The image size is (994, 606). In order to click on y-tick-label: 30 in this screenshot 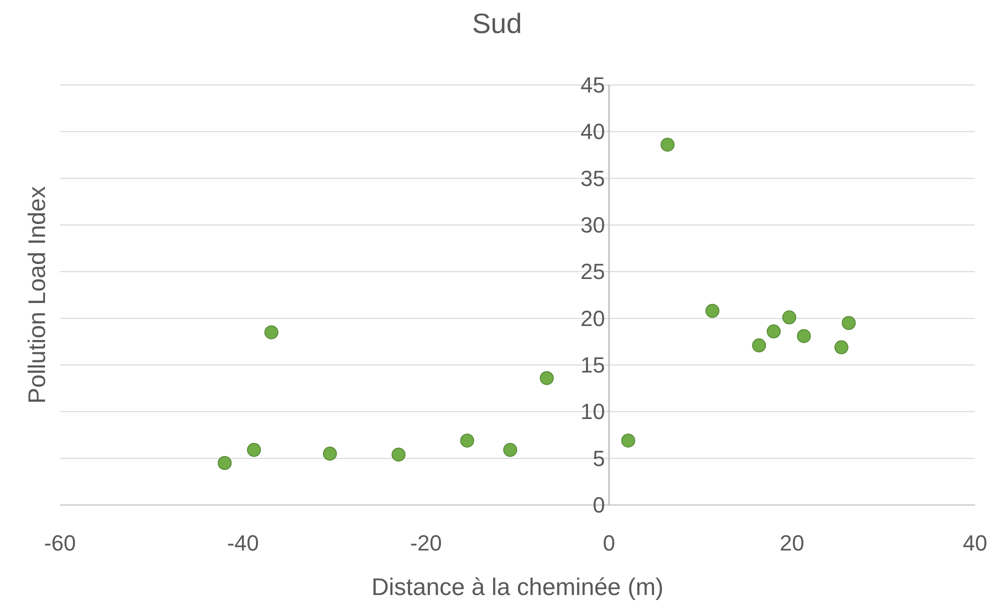, I will do `click(592, 225)`.